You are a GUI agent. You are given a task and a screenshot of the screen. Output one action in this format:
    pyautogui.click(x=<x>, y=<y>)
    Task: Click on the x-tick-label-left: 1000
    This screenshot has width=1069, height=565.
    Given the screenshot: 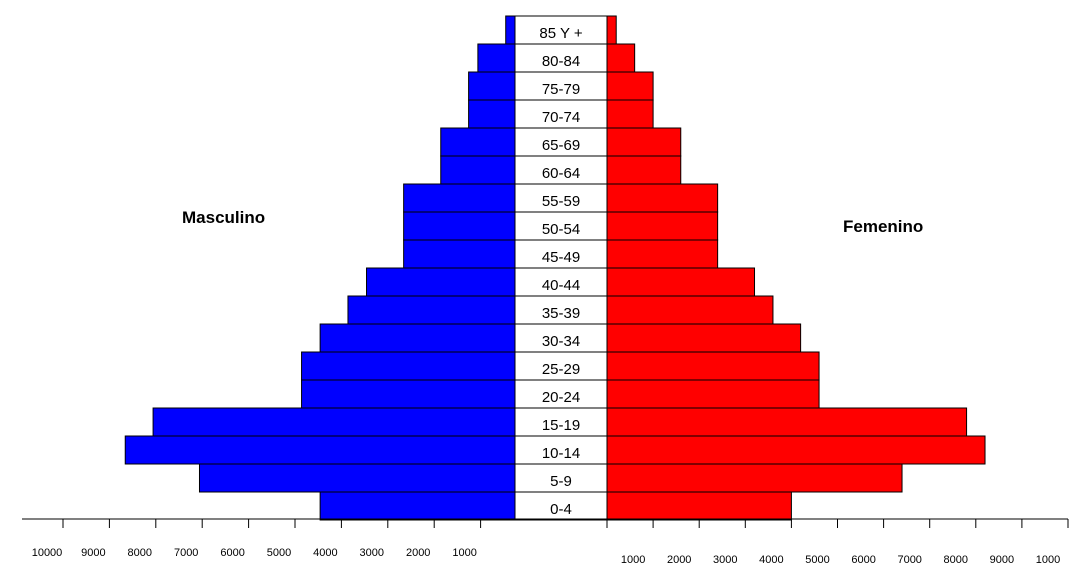 What is the action you would take?
    pyautogui.click(x=464, y=553)
    